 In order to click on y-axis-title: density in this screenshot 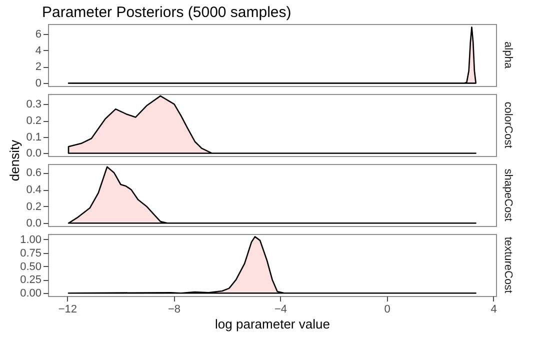, I will do `click(14, 160)`.